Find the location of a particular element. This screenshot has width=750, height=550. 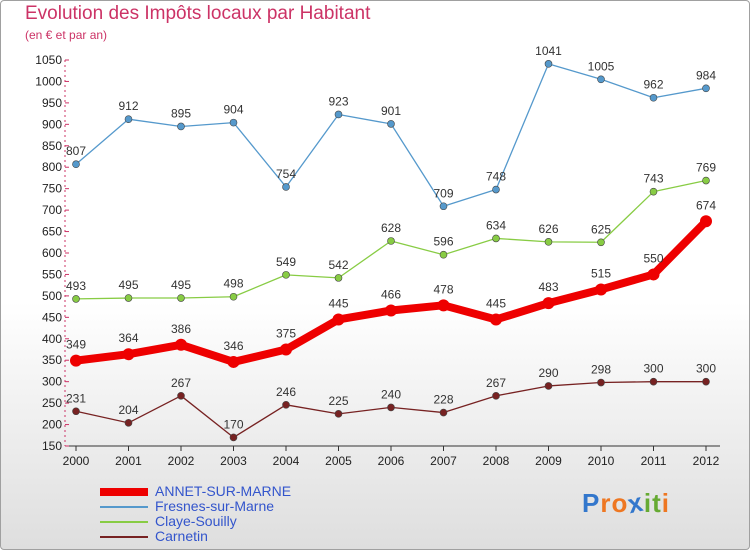

data-label: 483 is located at coordinates (548, 287).